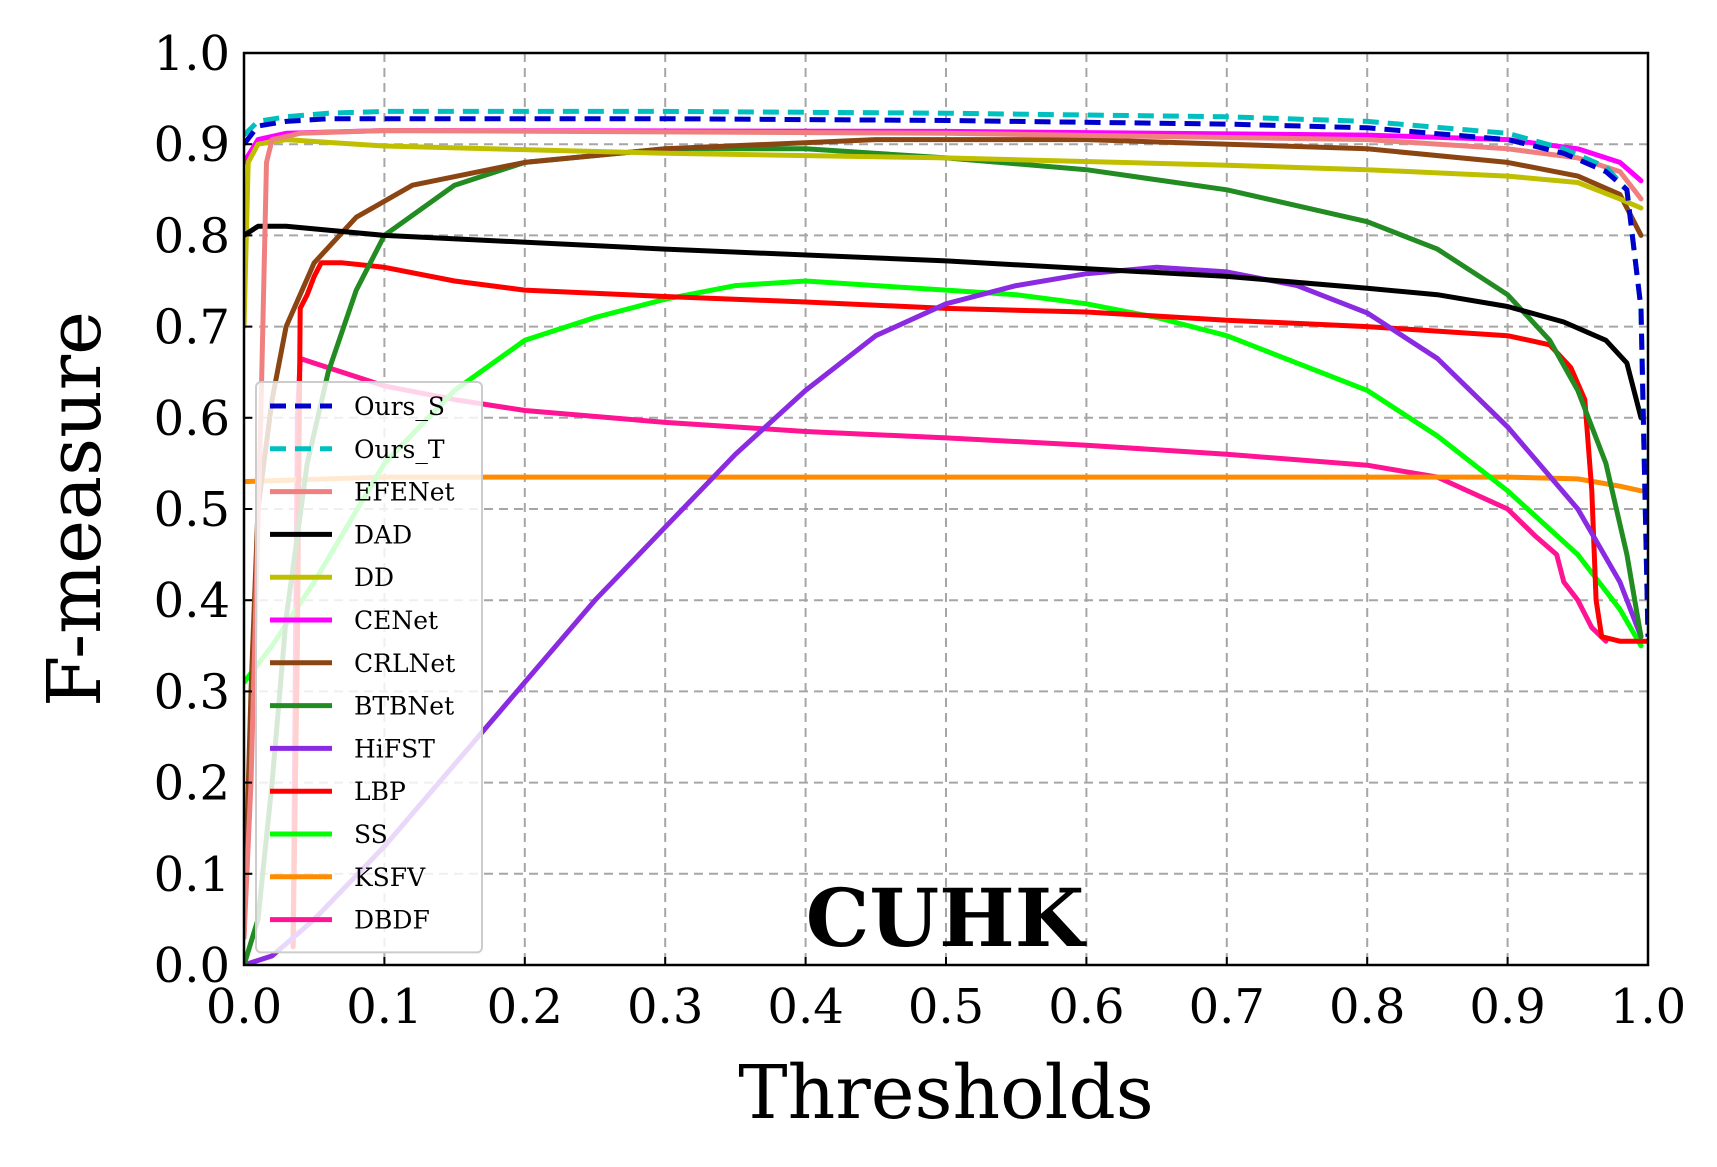  Describe the element at coordinates (192, 692) in the screenshot. I see `y-tick-label: 0.3` at that location.